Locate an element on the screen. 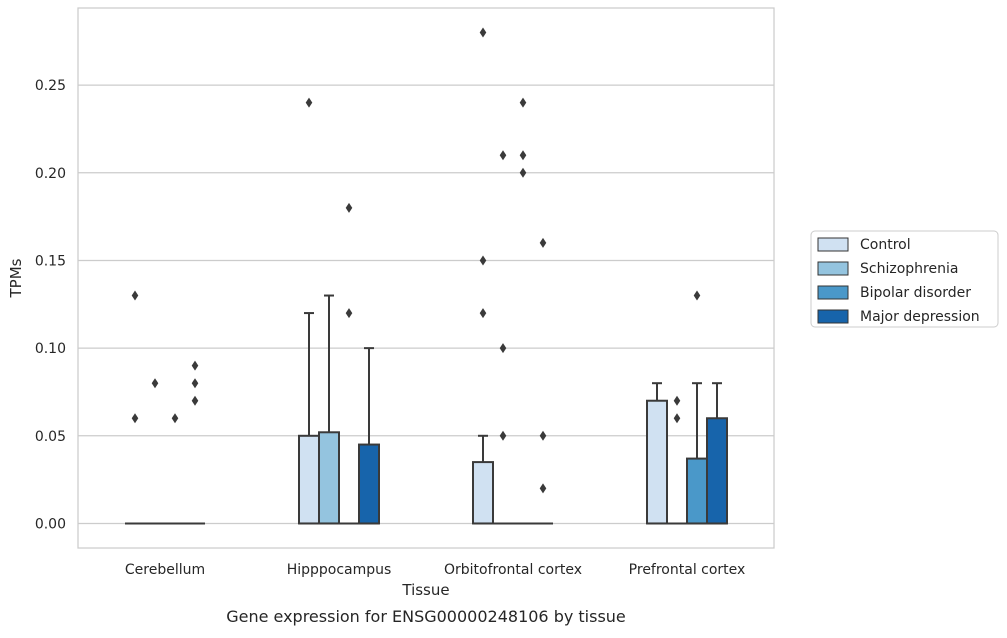  y-tick-label: 0.20 is located at coordinates (50, 174).